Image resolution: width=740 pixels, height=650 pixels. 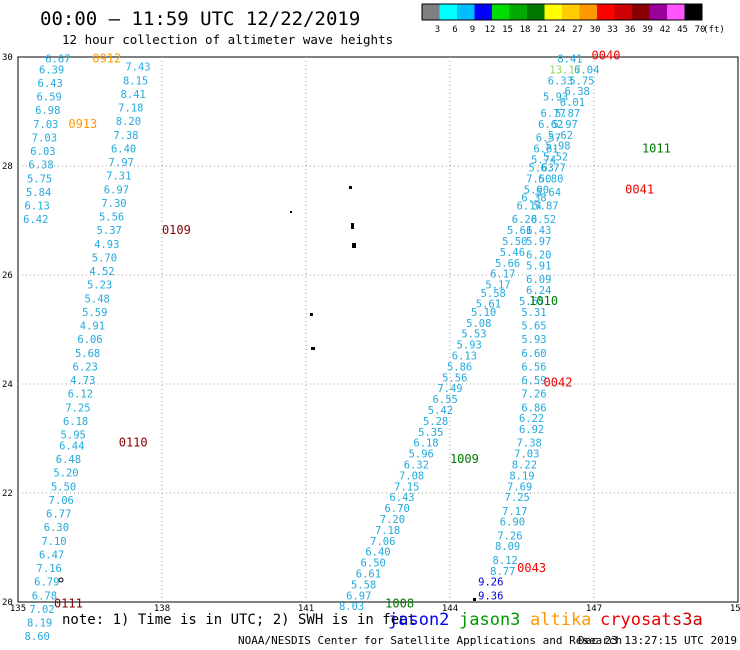 What do you see at coordinates (569, 59) in the screenshot?
I see `wave-height-point: 8.41` at bounding box center [569, 59].